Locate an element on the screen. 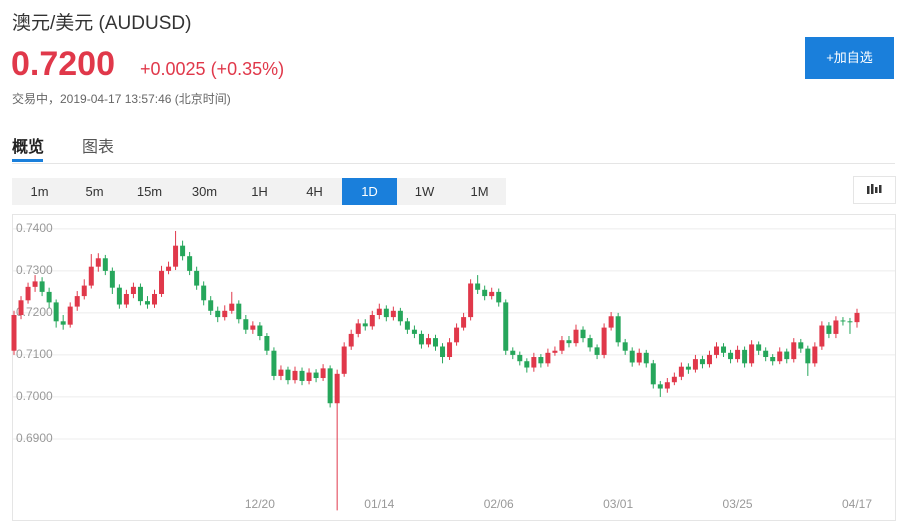  title: 澳元/美元 (AUDUSD) is located at coordinates (102, 23).